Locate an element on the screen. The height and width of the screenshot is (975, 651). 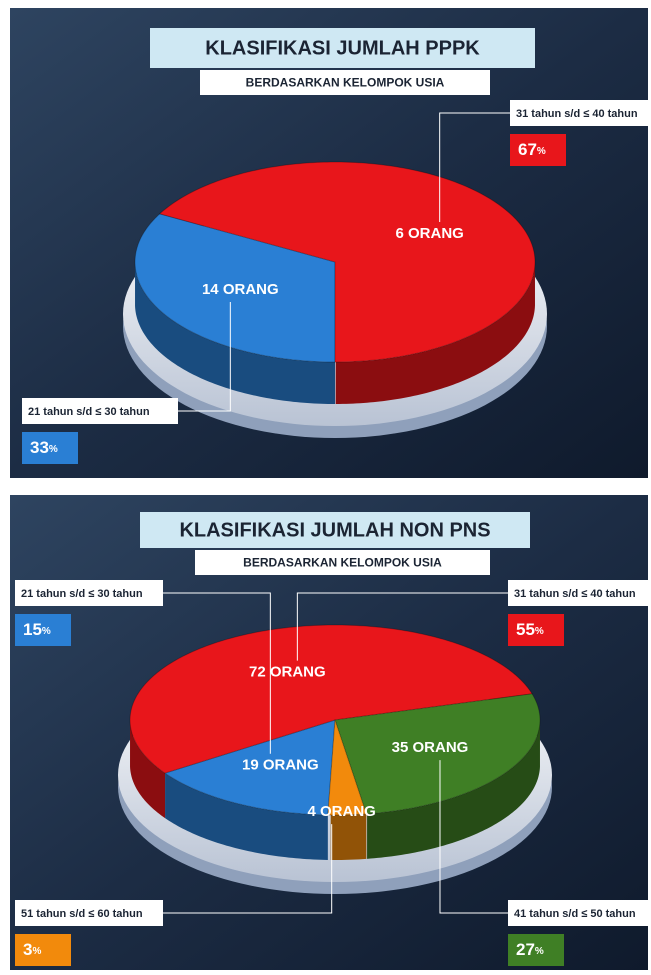
percent-label: 67% is located at coordinates (532, 149).